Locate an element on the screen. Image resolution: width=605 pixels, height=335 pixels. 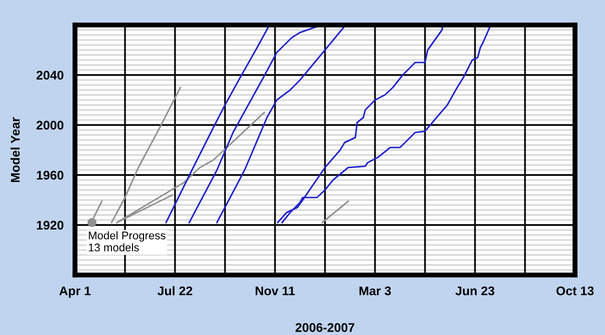
x-tick-label: Mar 3 is located at coordinates (375, 291).